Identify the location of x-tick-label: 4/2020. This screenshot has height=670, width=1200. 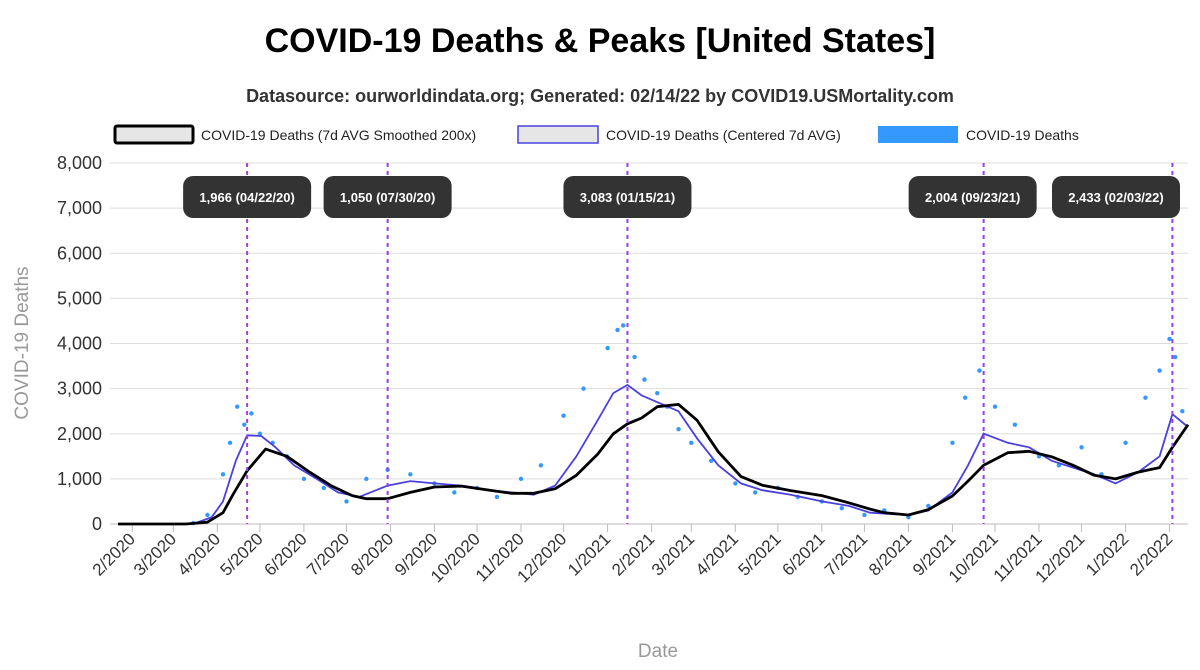
(199, 554).